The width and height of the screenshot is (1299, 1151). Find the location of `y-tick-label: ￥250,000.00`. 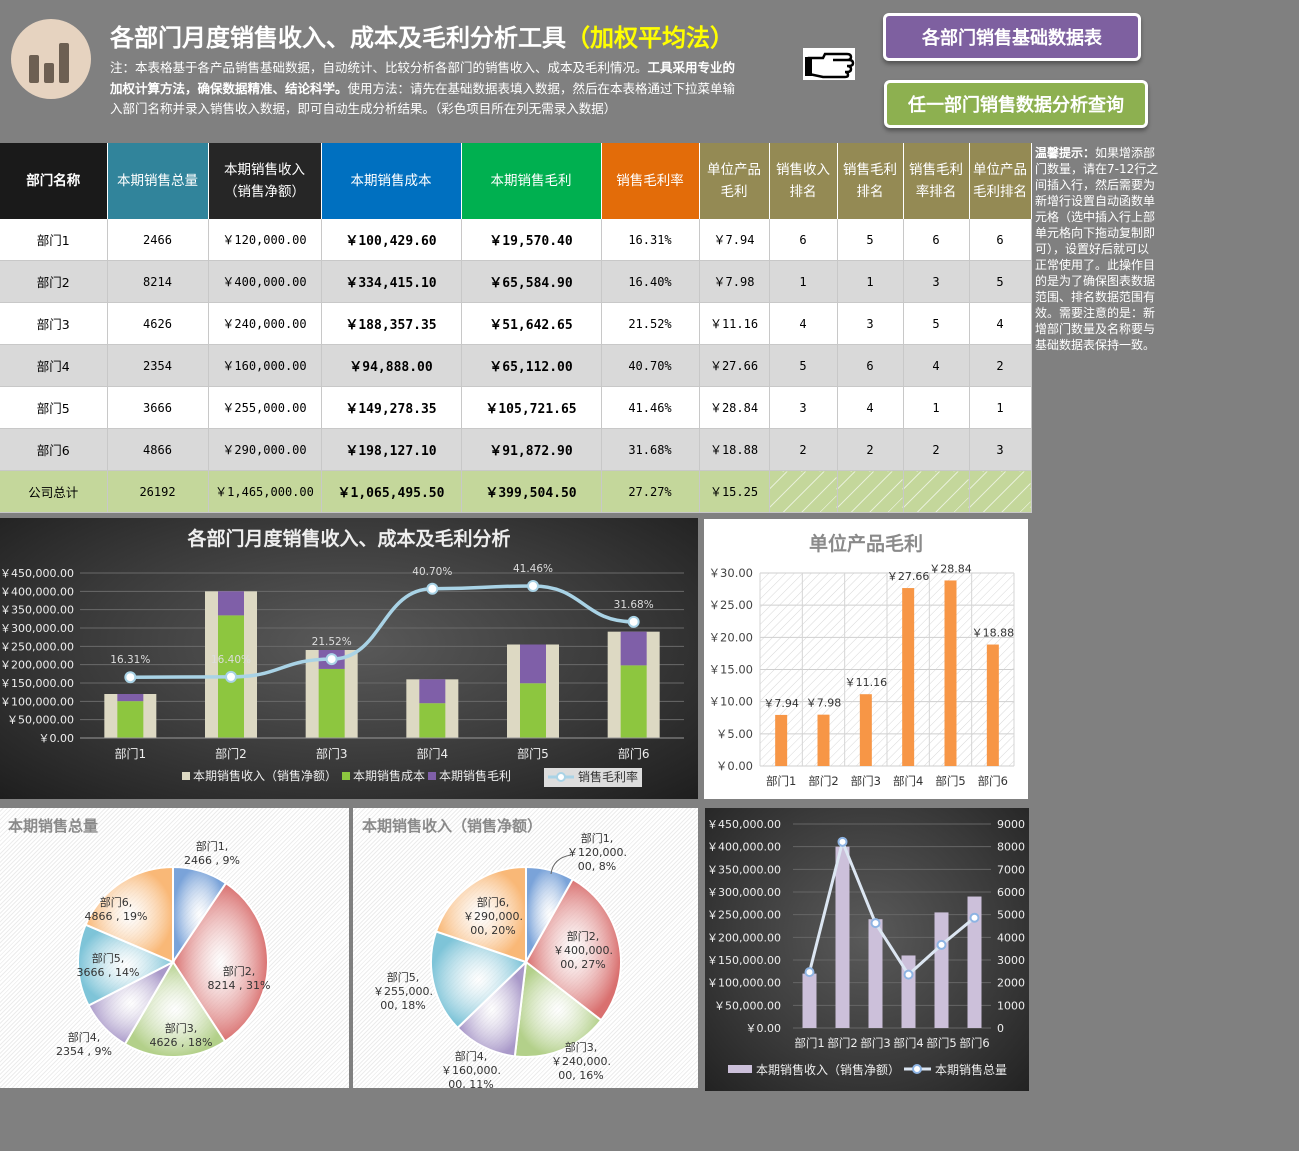

y-tick-label: ￥250,000.00 is located at coordinates (37, 646).